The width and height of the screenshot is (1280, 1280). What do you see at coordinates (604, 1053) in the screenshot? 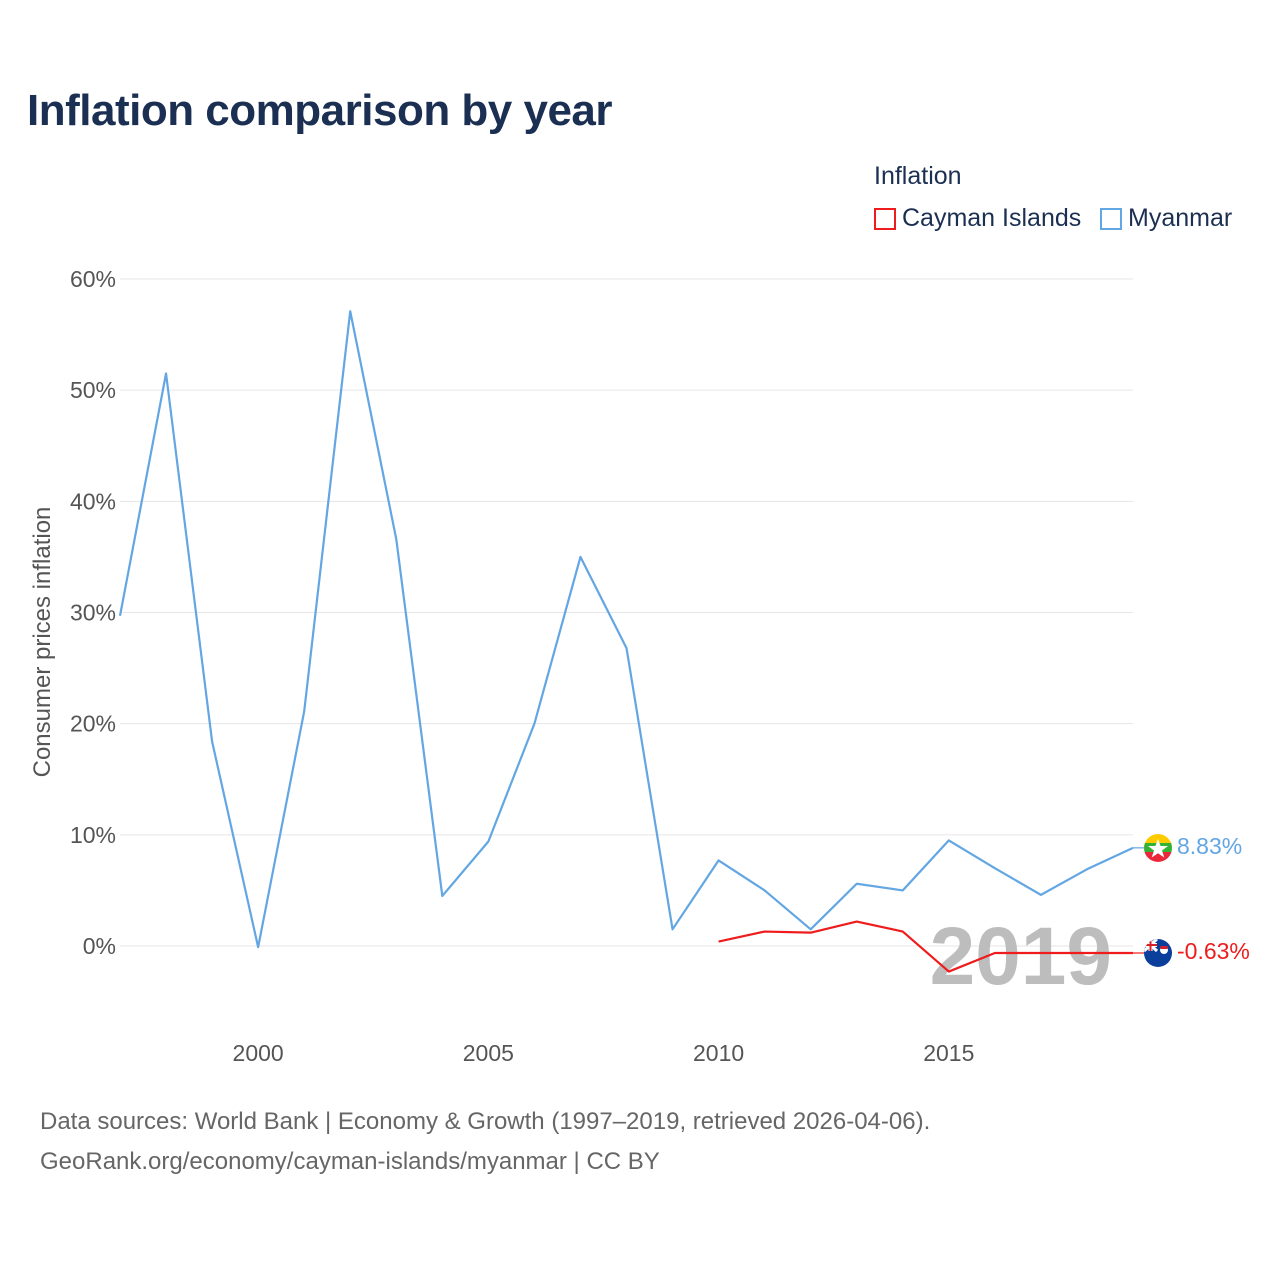
I see `x-axis-ticks: 2000 2005 2010 2015` at bounding box center [604, 1053].